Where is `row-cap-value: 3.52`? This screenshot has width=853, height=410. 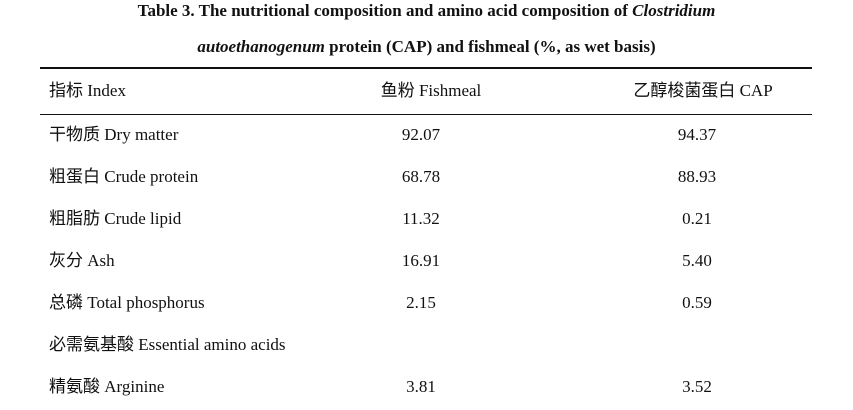 row-cap-value: 3.52 is located at coordinates (697, 386).